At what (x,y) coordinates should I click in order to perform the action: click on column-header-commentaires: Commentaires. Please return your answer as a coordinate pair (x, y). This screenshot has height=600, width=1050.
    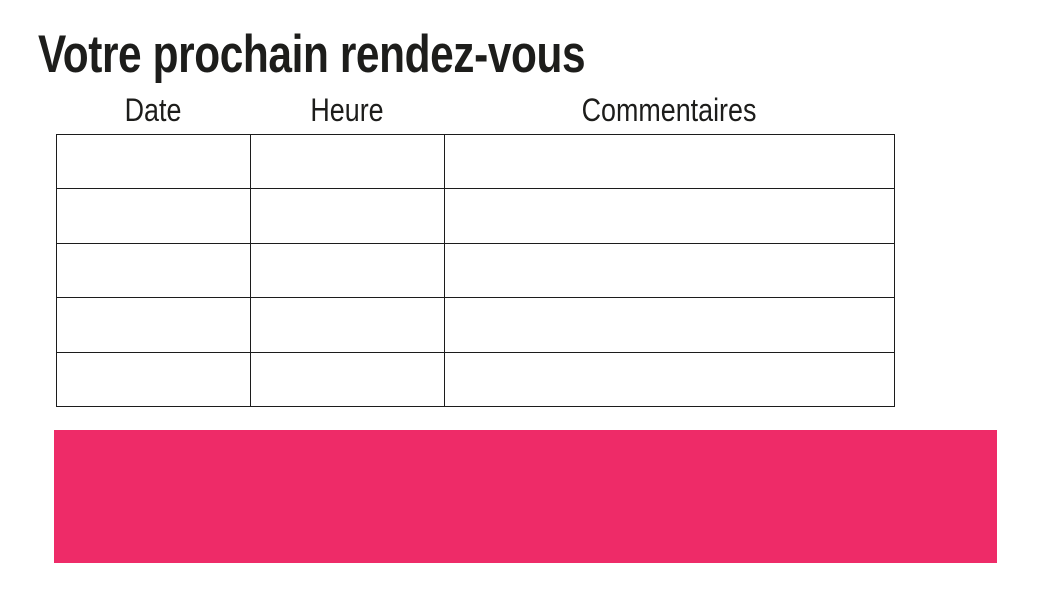
    Looking at the image, I should click on (669, 110).